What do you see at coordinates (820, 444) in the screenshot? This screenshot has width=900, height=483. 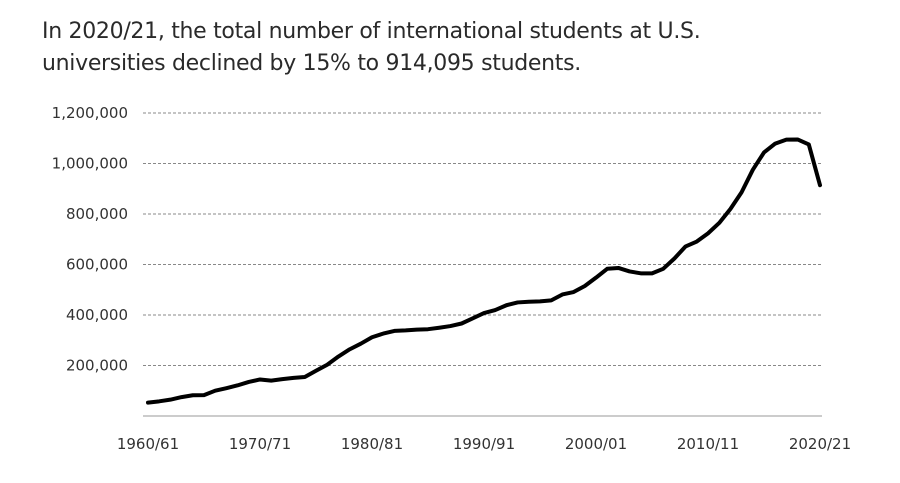 I see `x-tick-label: 2020/21` at bounding box center [820, 444].